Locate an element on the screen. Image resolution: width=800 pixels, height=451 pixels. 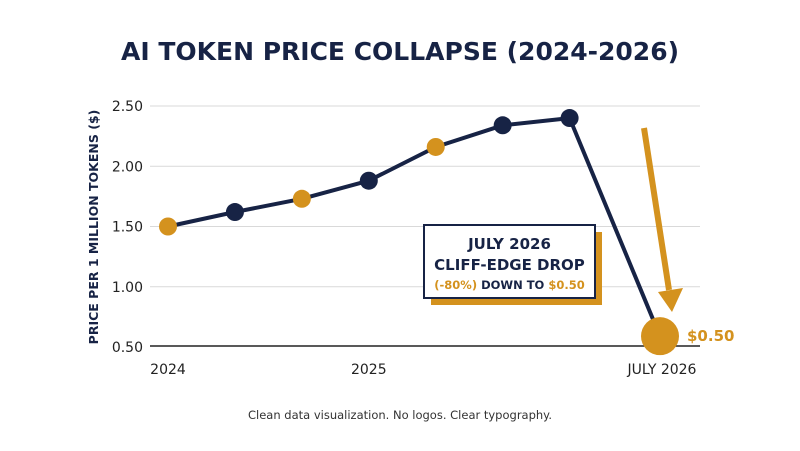
annotation-percent: (-80%) is located at coordinates (455, 285).